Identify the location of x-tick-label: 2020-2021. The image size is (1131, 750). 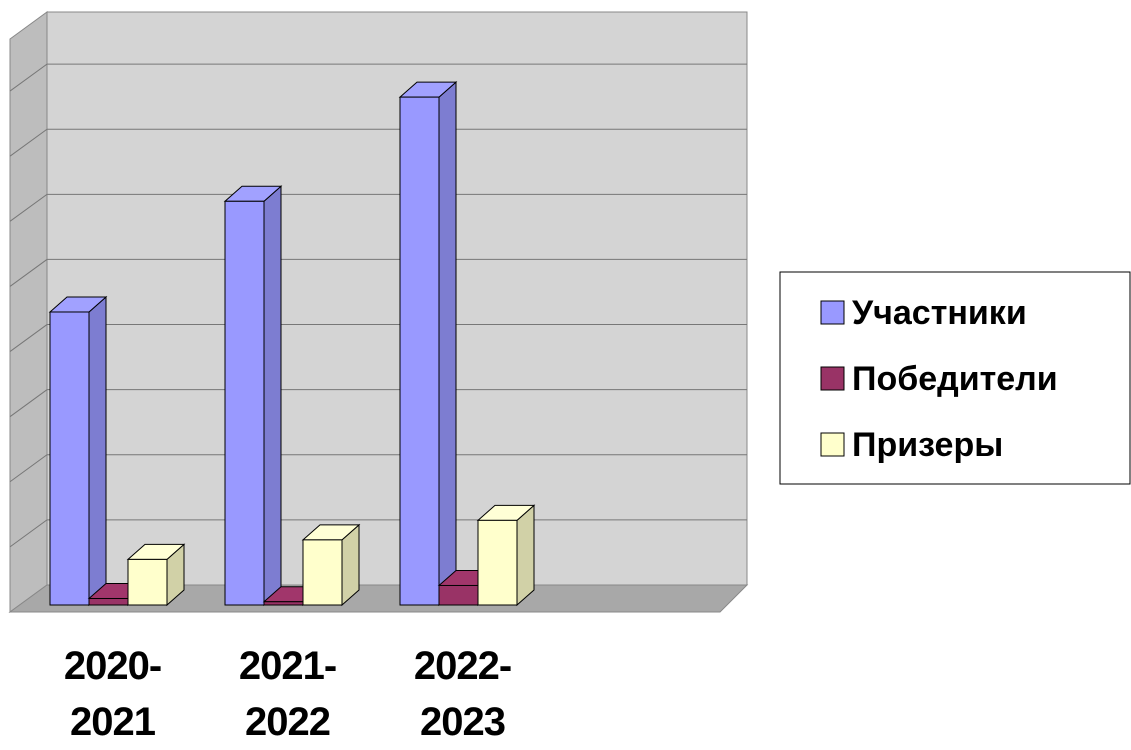
(112, 694).